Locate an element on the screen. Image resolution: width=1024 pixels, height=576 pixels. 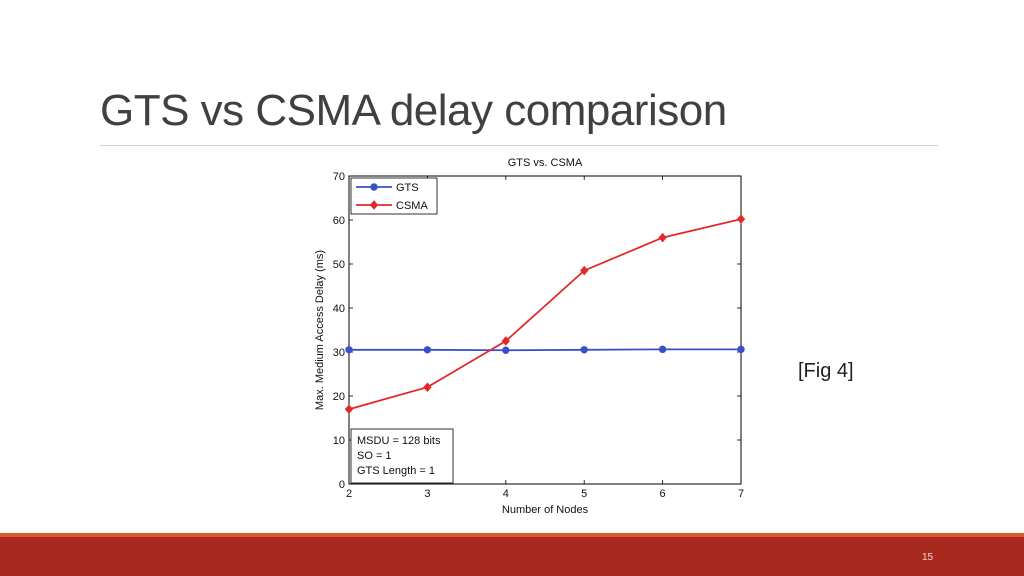
y-tick-label: 30 is located at coordinates (339, 353).